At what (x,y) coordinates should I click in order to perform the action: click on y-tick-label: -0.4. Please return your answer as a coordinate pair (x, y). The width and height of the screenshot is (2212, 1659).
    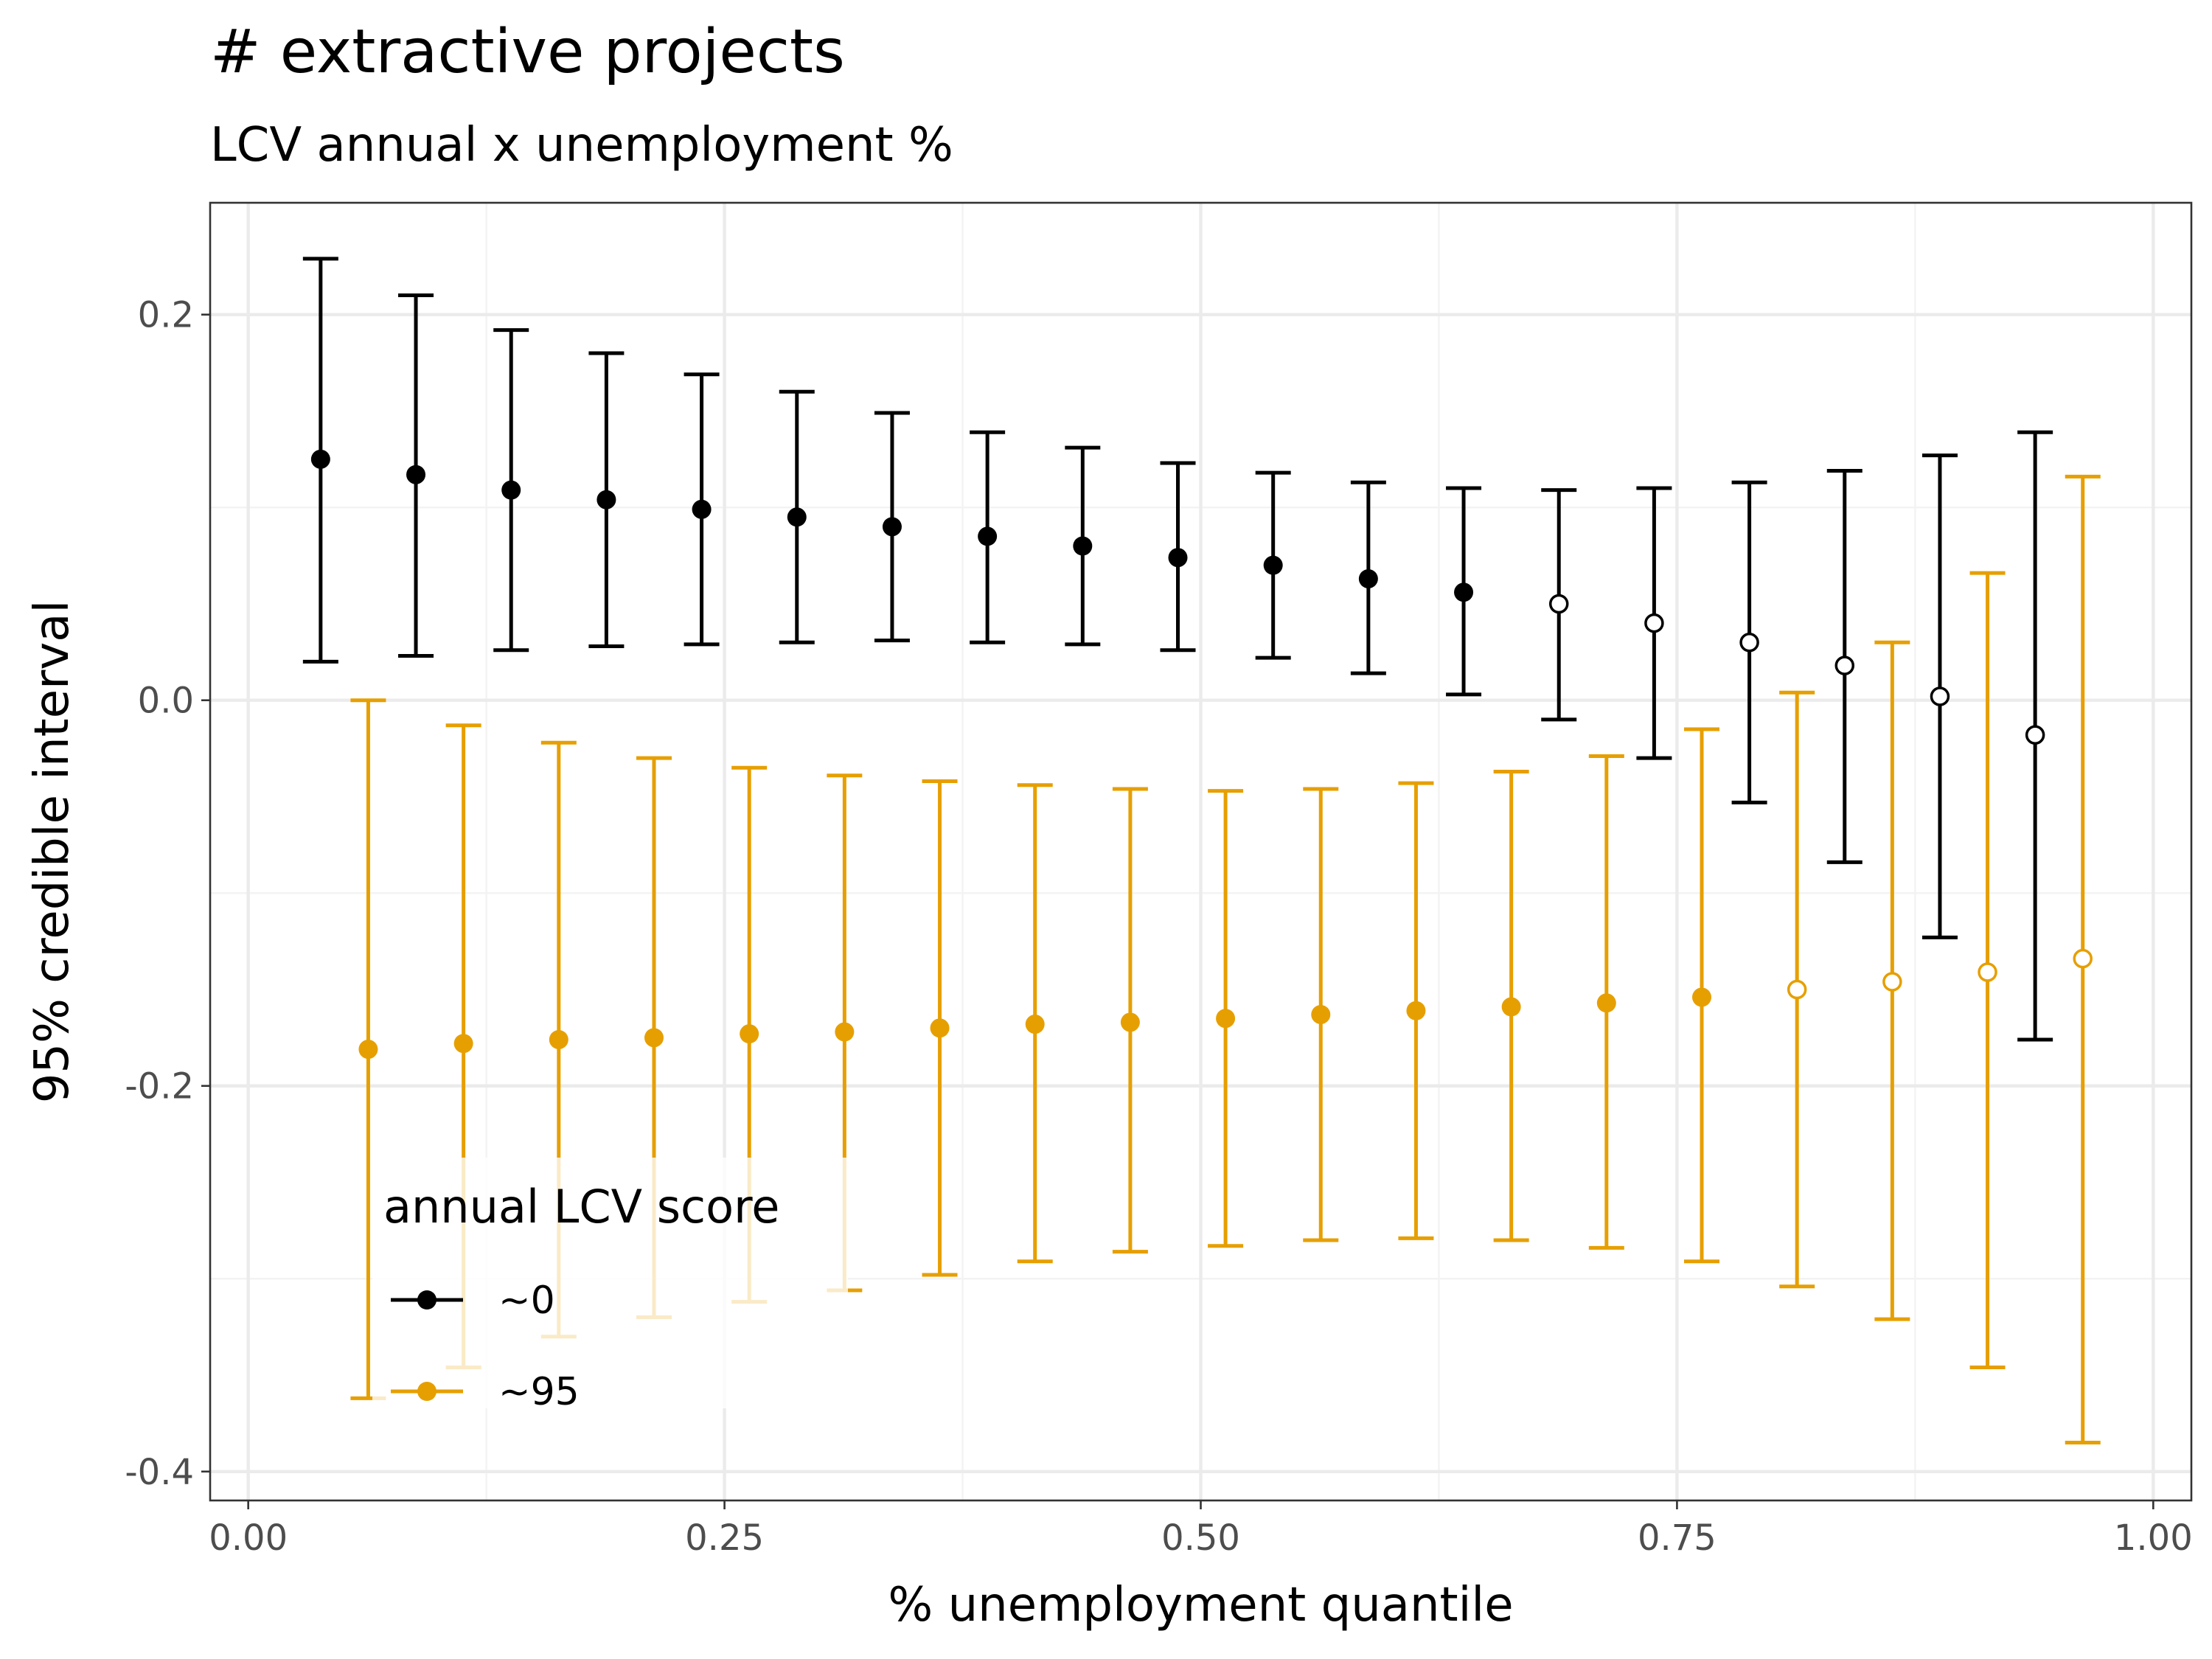
    Looking at the image, I should click on (159, 1472).